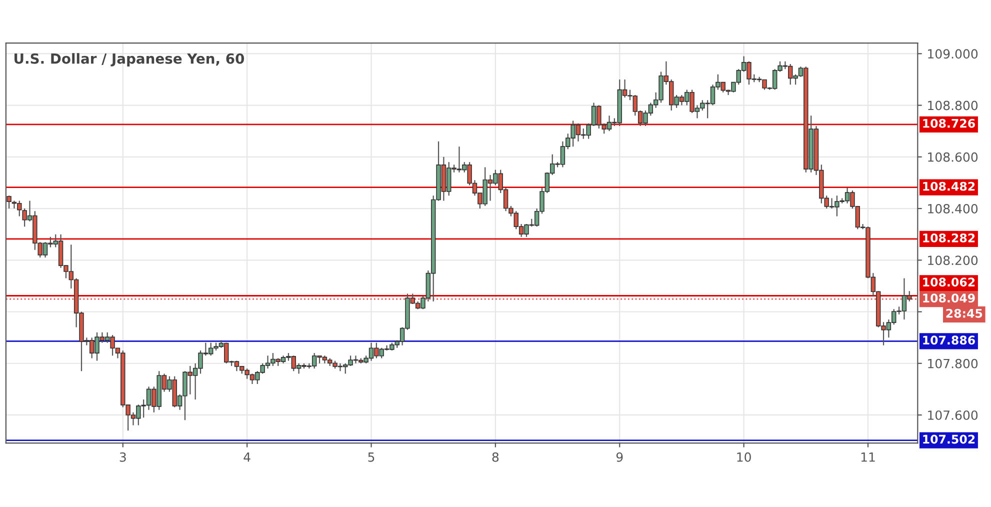 The image size is (991, 507). What do you see at coordinates (949, 439) in the screenshot?
I see `ref-line-label: 107.502` at bounding box center [949, 439].